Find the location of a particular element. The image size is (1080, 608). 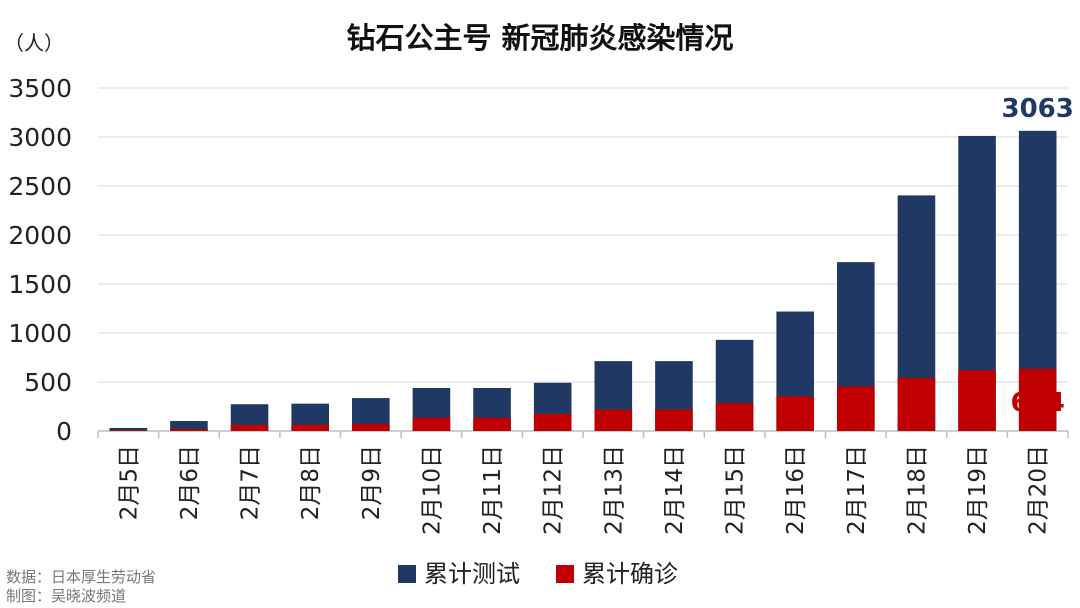

x-tick-label: 2月5日 is located at coordinates (129, 482).